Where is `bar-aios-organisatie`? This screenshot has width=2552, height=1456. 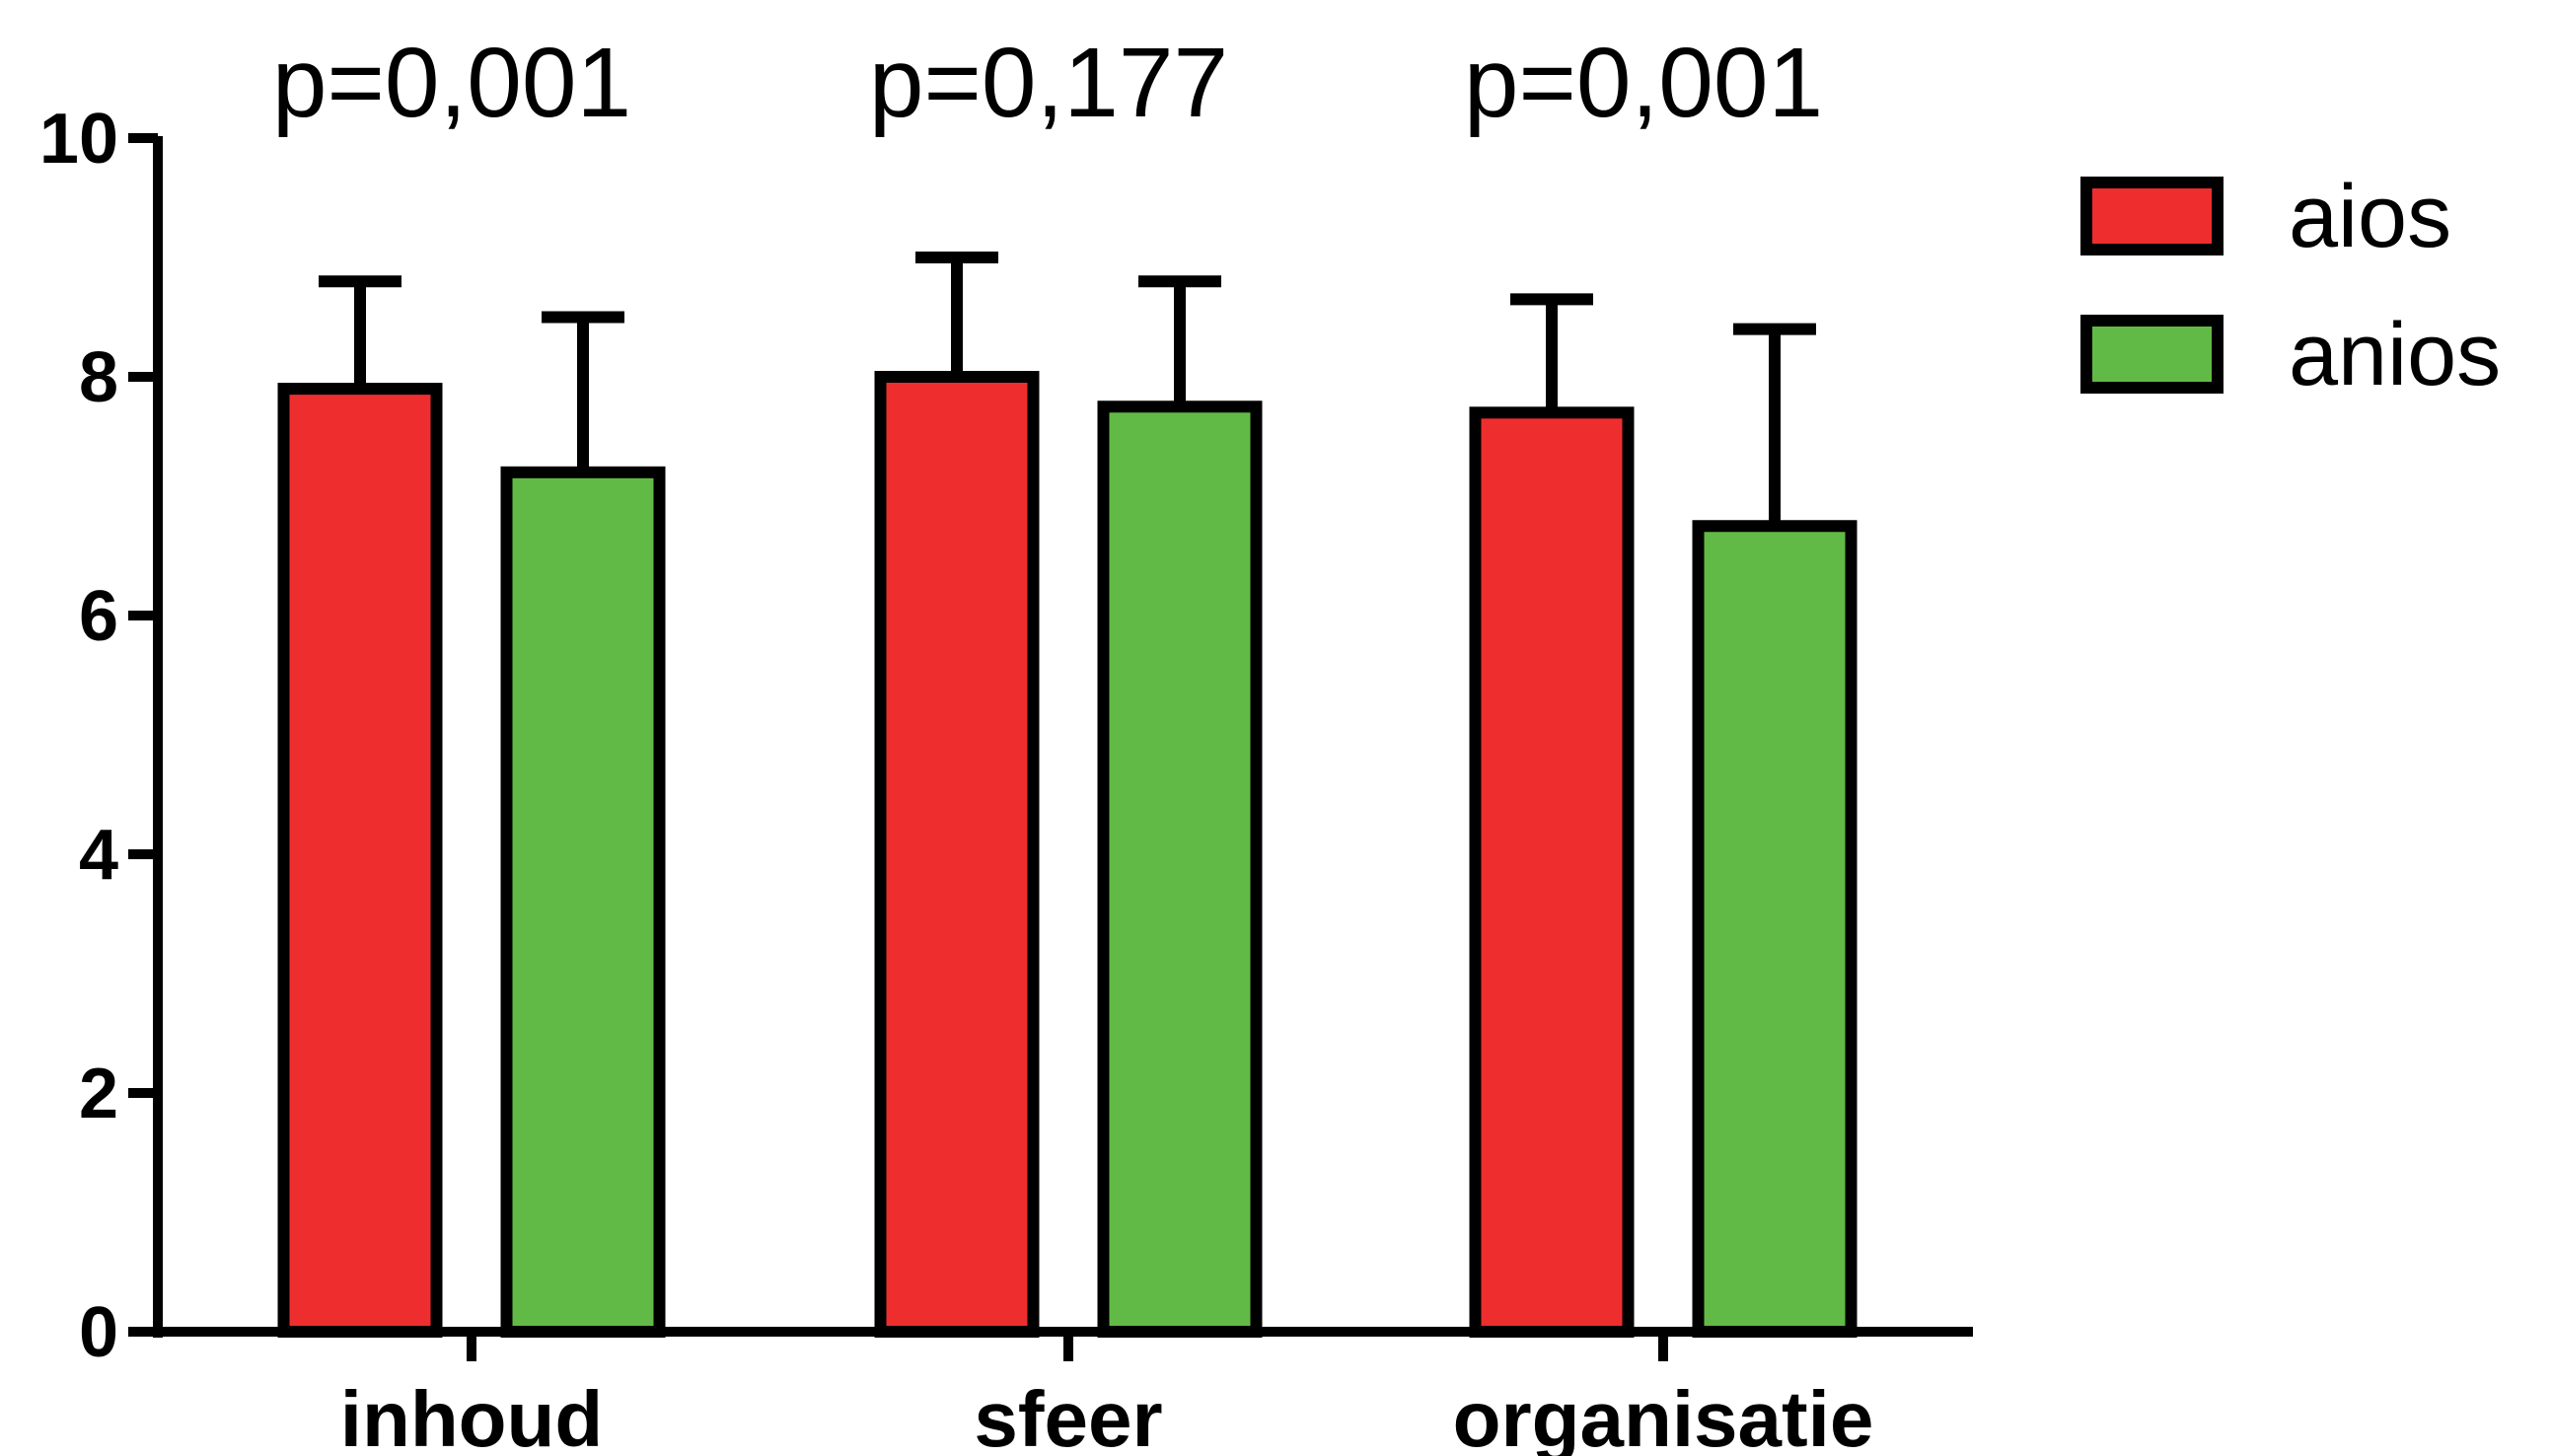 bar-aios-organisatie is located at coordinates (1552, 872).